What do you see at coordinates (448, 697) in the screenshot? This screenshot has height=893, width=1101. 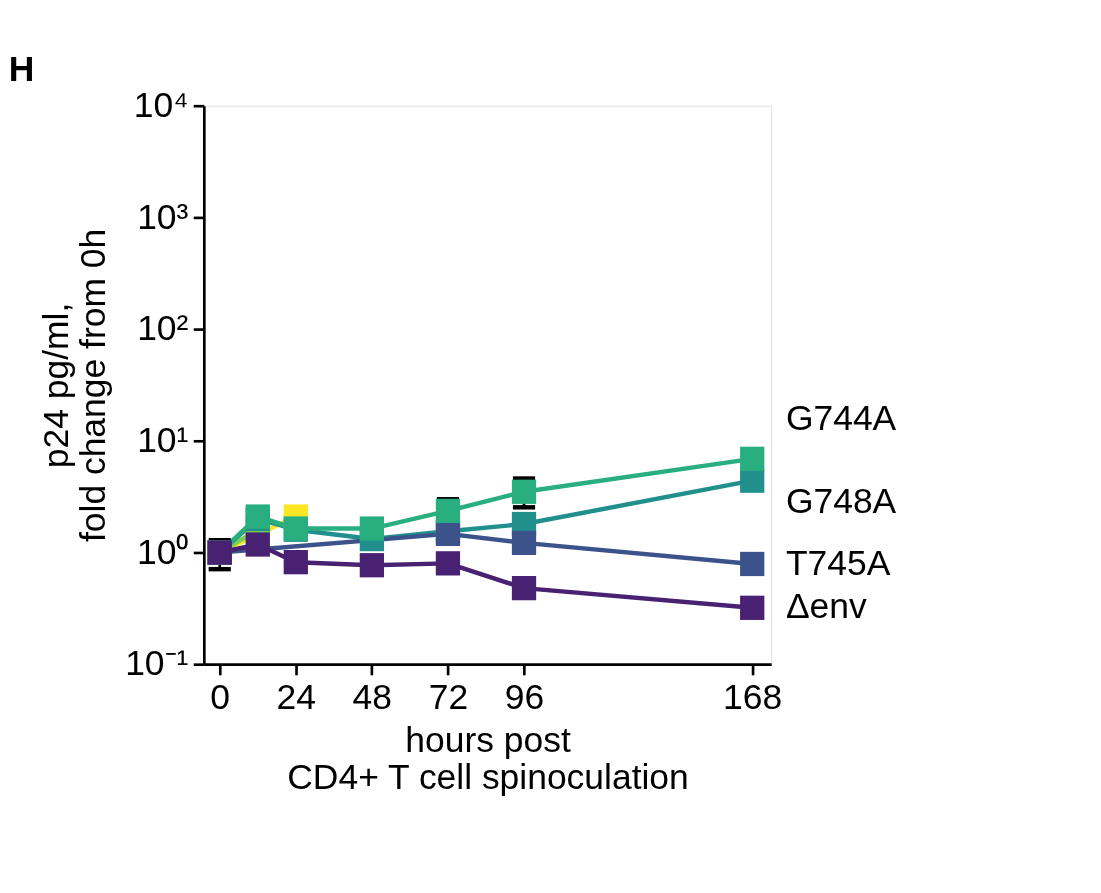 I see `x-tick-label: 72` at bounding box center [448, 697].